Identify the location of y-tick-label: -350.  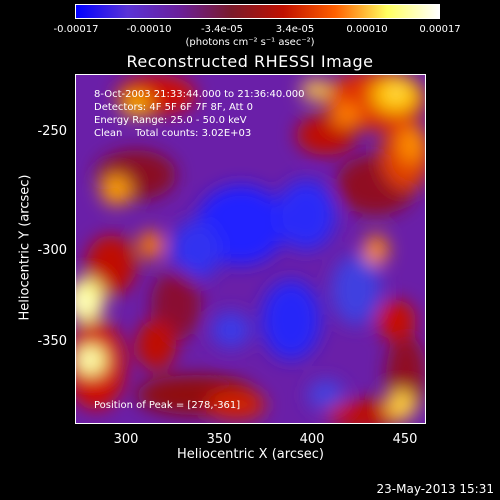
(52, 341).